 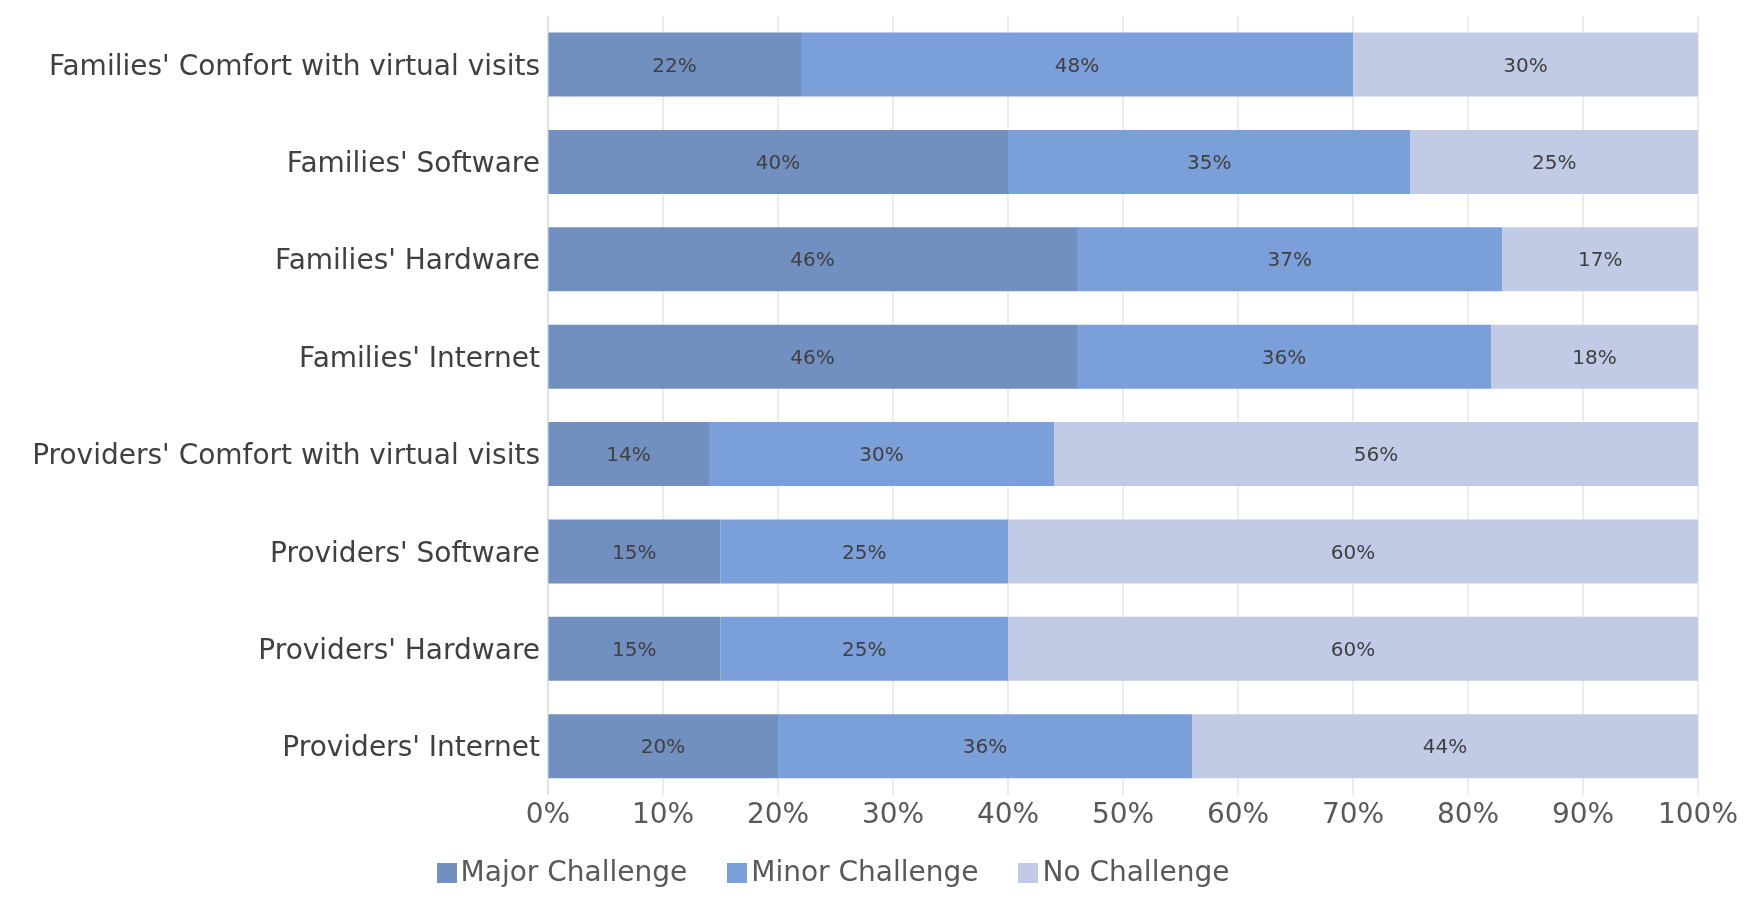 What do you see at coordinates (1468, 813) in the screenshot?
I see `x-tick-label: 80%` at bounding box center [1468, 813].